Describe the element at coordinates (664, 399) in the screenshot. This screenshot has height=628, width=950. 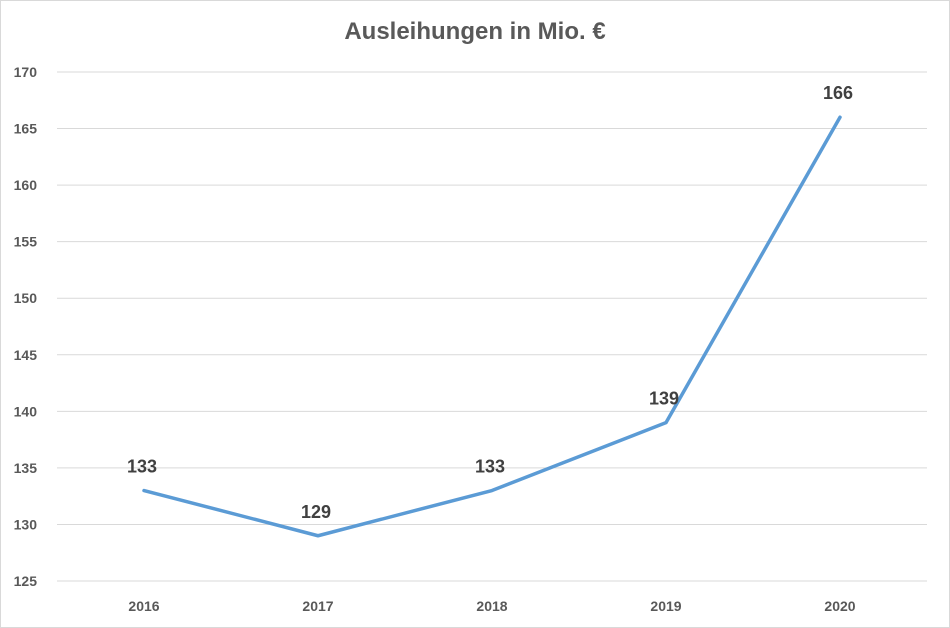
I see `data-label: 139` at that location.